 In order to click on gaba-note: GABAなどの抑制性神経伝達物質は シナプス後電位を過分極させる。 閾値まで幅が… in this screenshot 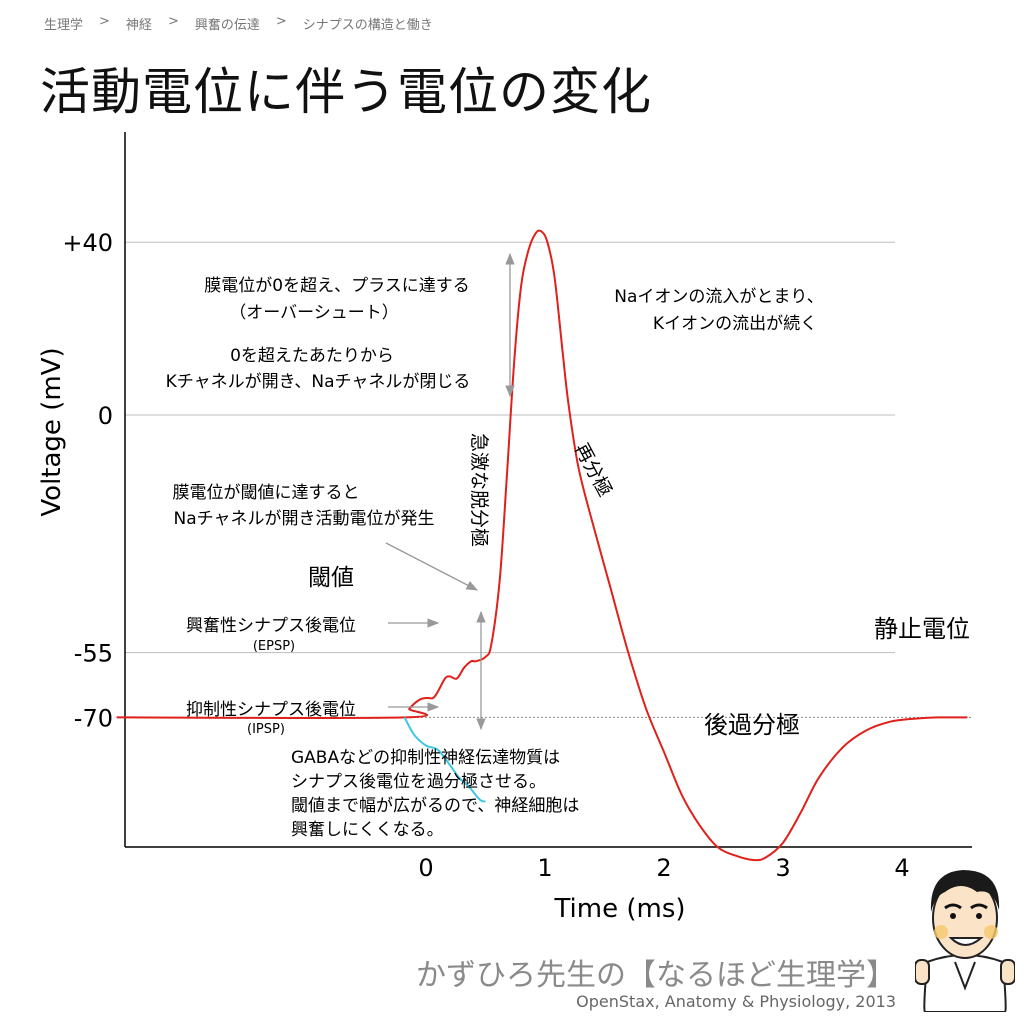, I will do `click(435, 794)`.